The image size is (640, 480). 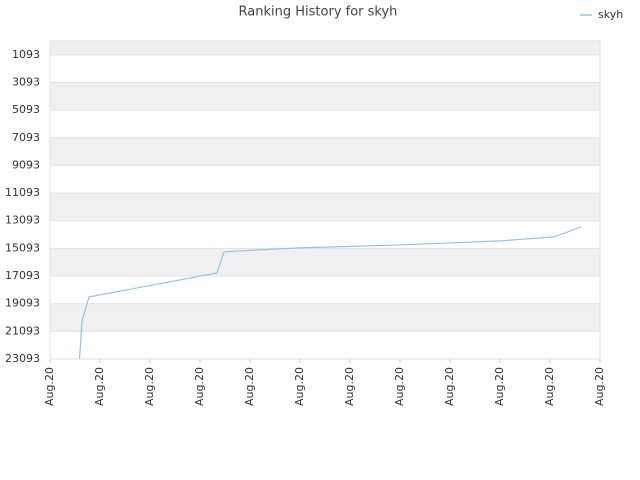 What do you see at coordinates (610, 14) in the screenshot?
I see `legend-label: skyh` at bounding box center [610, 14].